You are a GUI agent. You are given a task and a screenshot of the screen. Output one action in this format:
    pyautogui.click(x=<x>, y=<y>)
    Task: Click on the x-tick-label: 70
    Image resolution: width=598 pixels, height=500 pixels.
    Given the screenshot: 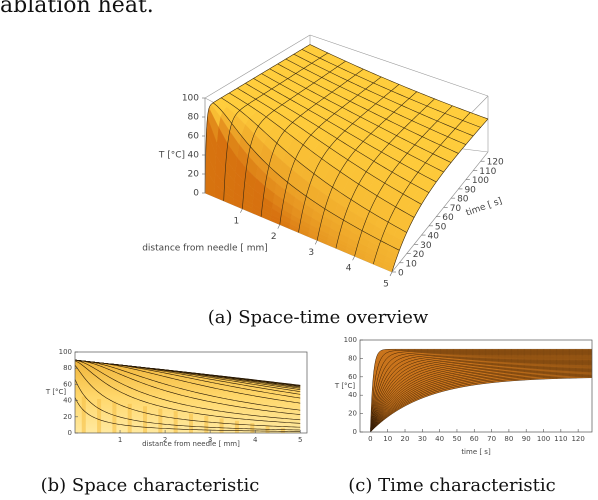 What is the action you would take?
    pyautogui.click(x=491, y=439)
    